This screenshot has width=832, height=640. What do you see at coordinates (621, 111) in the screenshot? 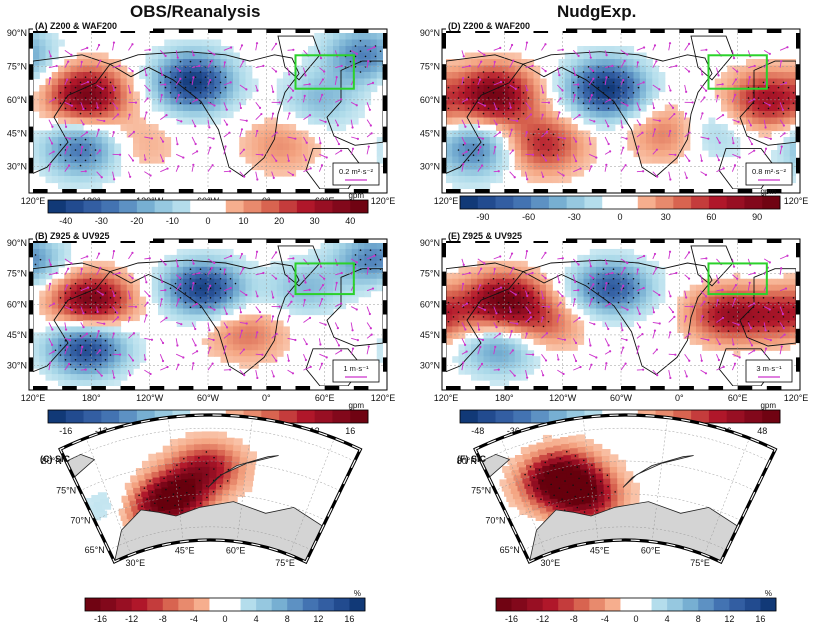
I see `map-field` at bounding box center [621, 111].